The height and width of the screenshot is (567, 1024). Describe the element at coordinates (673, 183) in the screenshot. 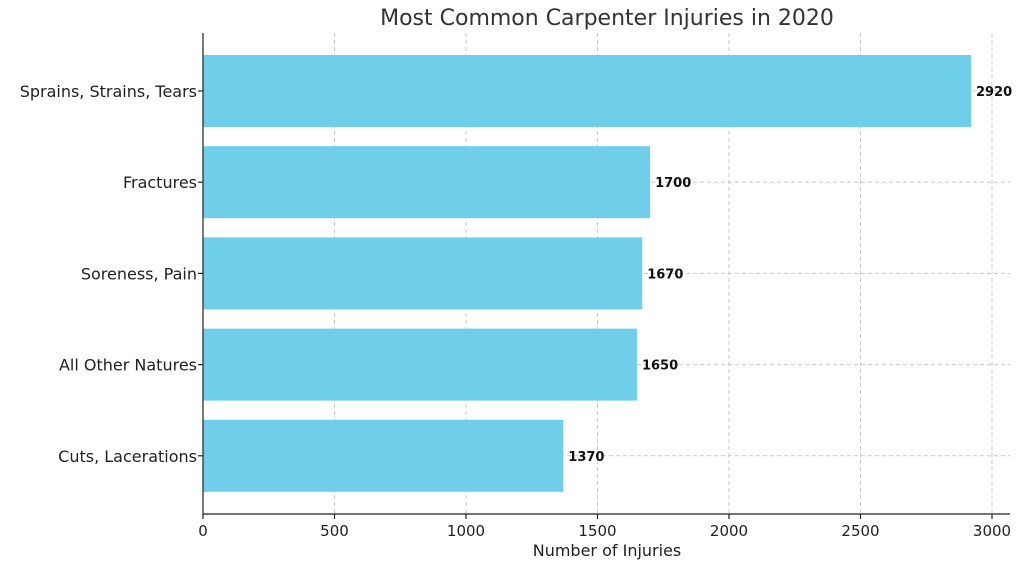

I see `data-label: 1700` at that location.